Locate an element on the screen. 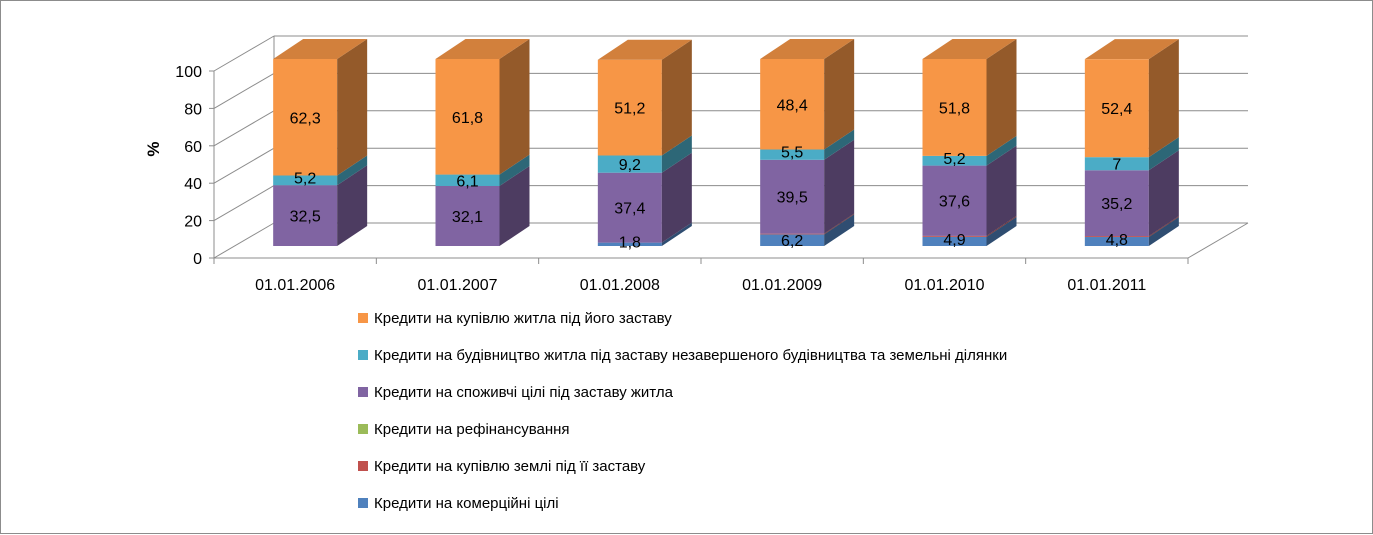 This screenshot has height=535, width=1373. y-axis-title: % is located at coordinates (153, 148).